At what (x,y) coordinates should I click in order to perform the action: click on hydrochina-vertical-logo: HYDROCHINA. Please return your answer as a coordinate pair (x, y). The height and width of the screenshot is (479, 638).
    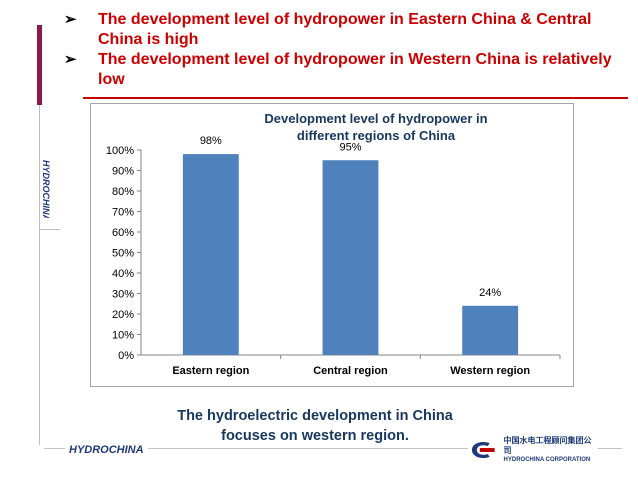
    Looking at the image, I should click on (46, 189).